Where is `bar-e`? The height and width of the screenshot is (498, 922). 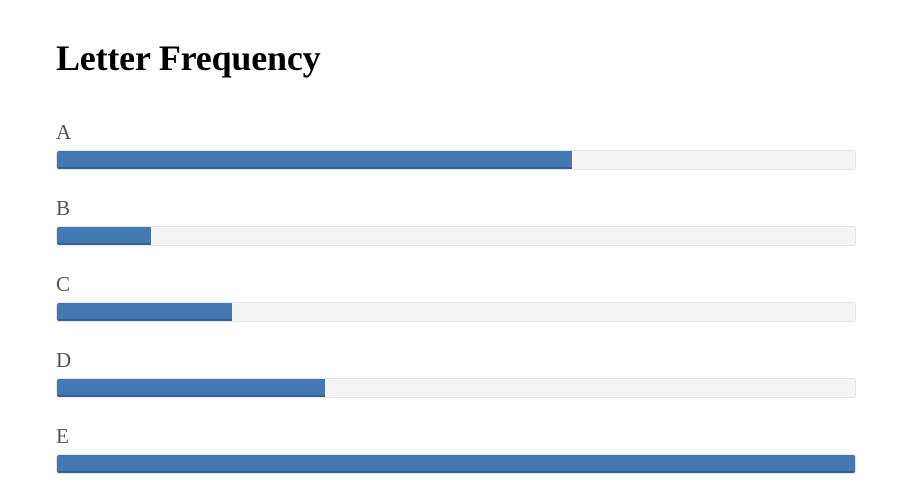 bar-e is located at coordinates (456, 464).